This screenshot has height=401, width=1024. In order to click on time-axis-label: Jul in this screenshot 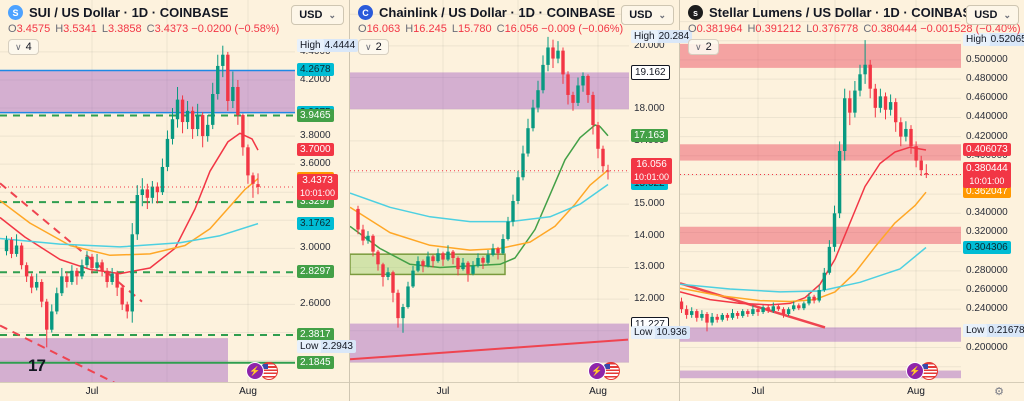, I will do `click(92, 391)`.